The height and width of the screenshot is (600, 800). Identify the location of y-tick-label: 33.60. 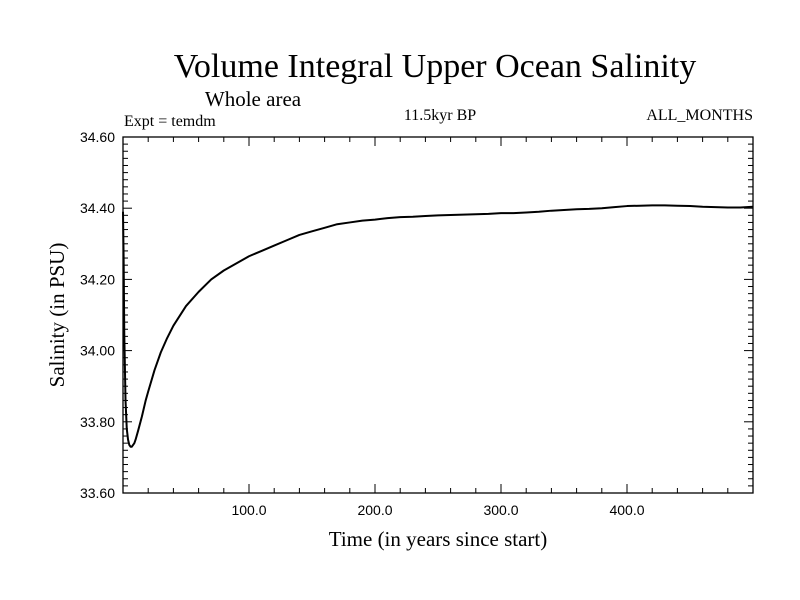
(97, 493).